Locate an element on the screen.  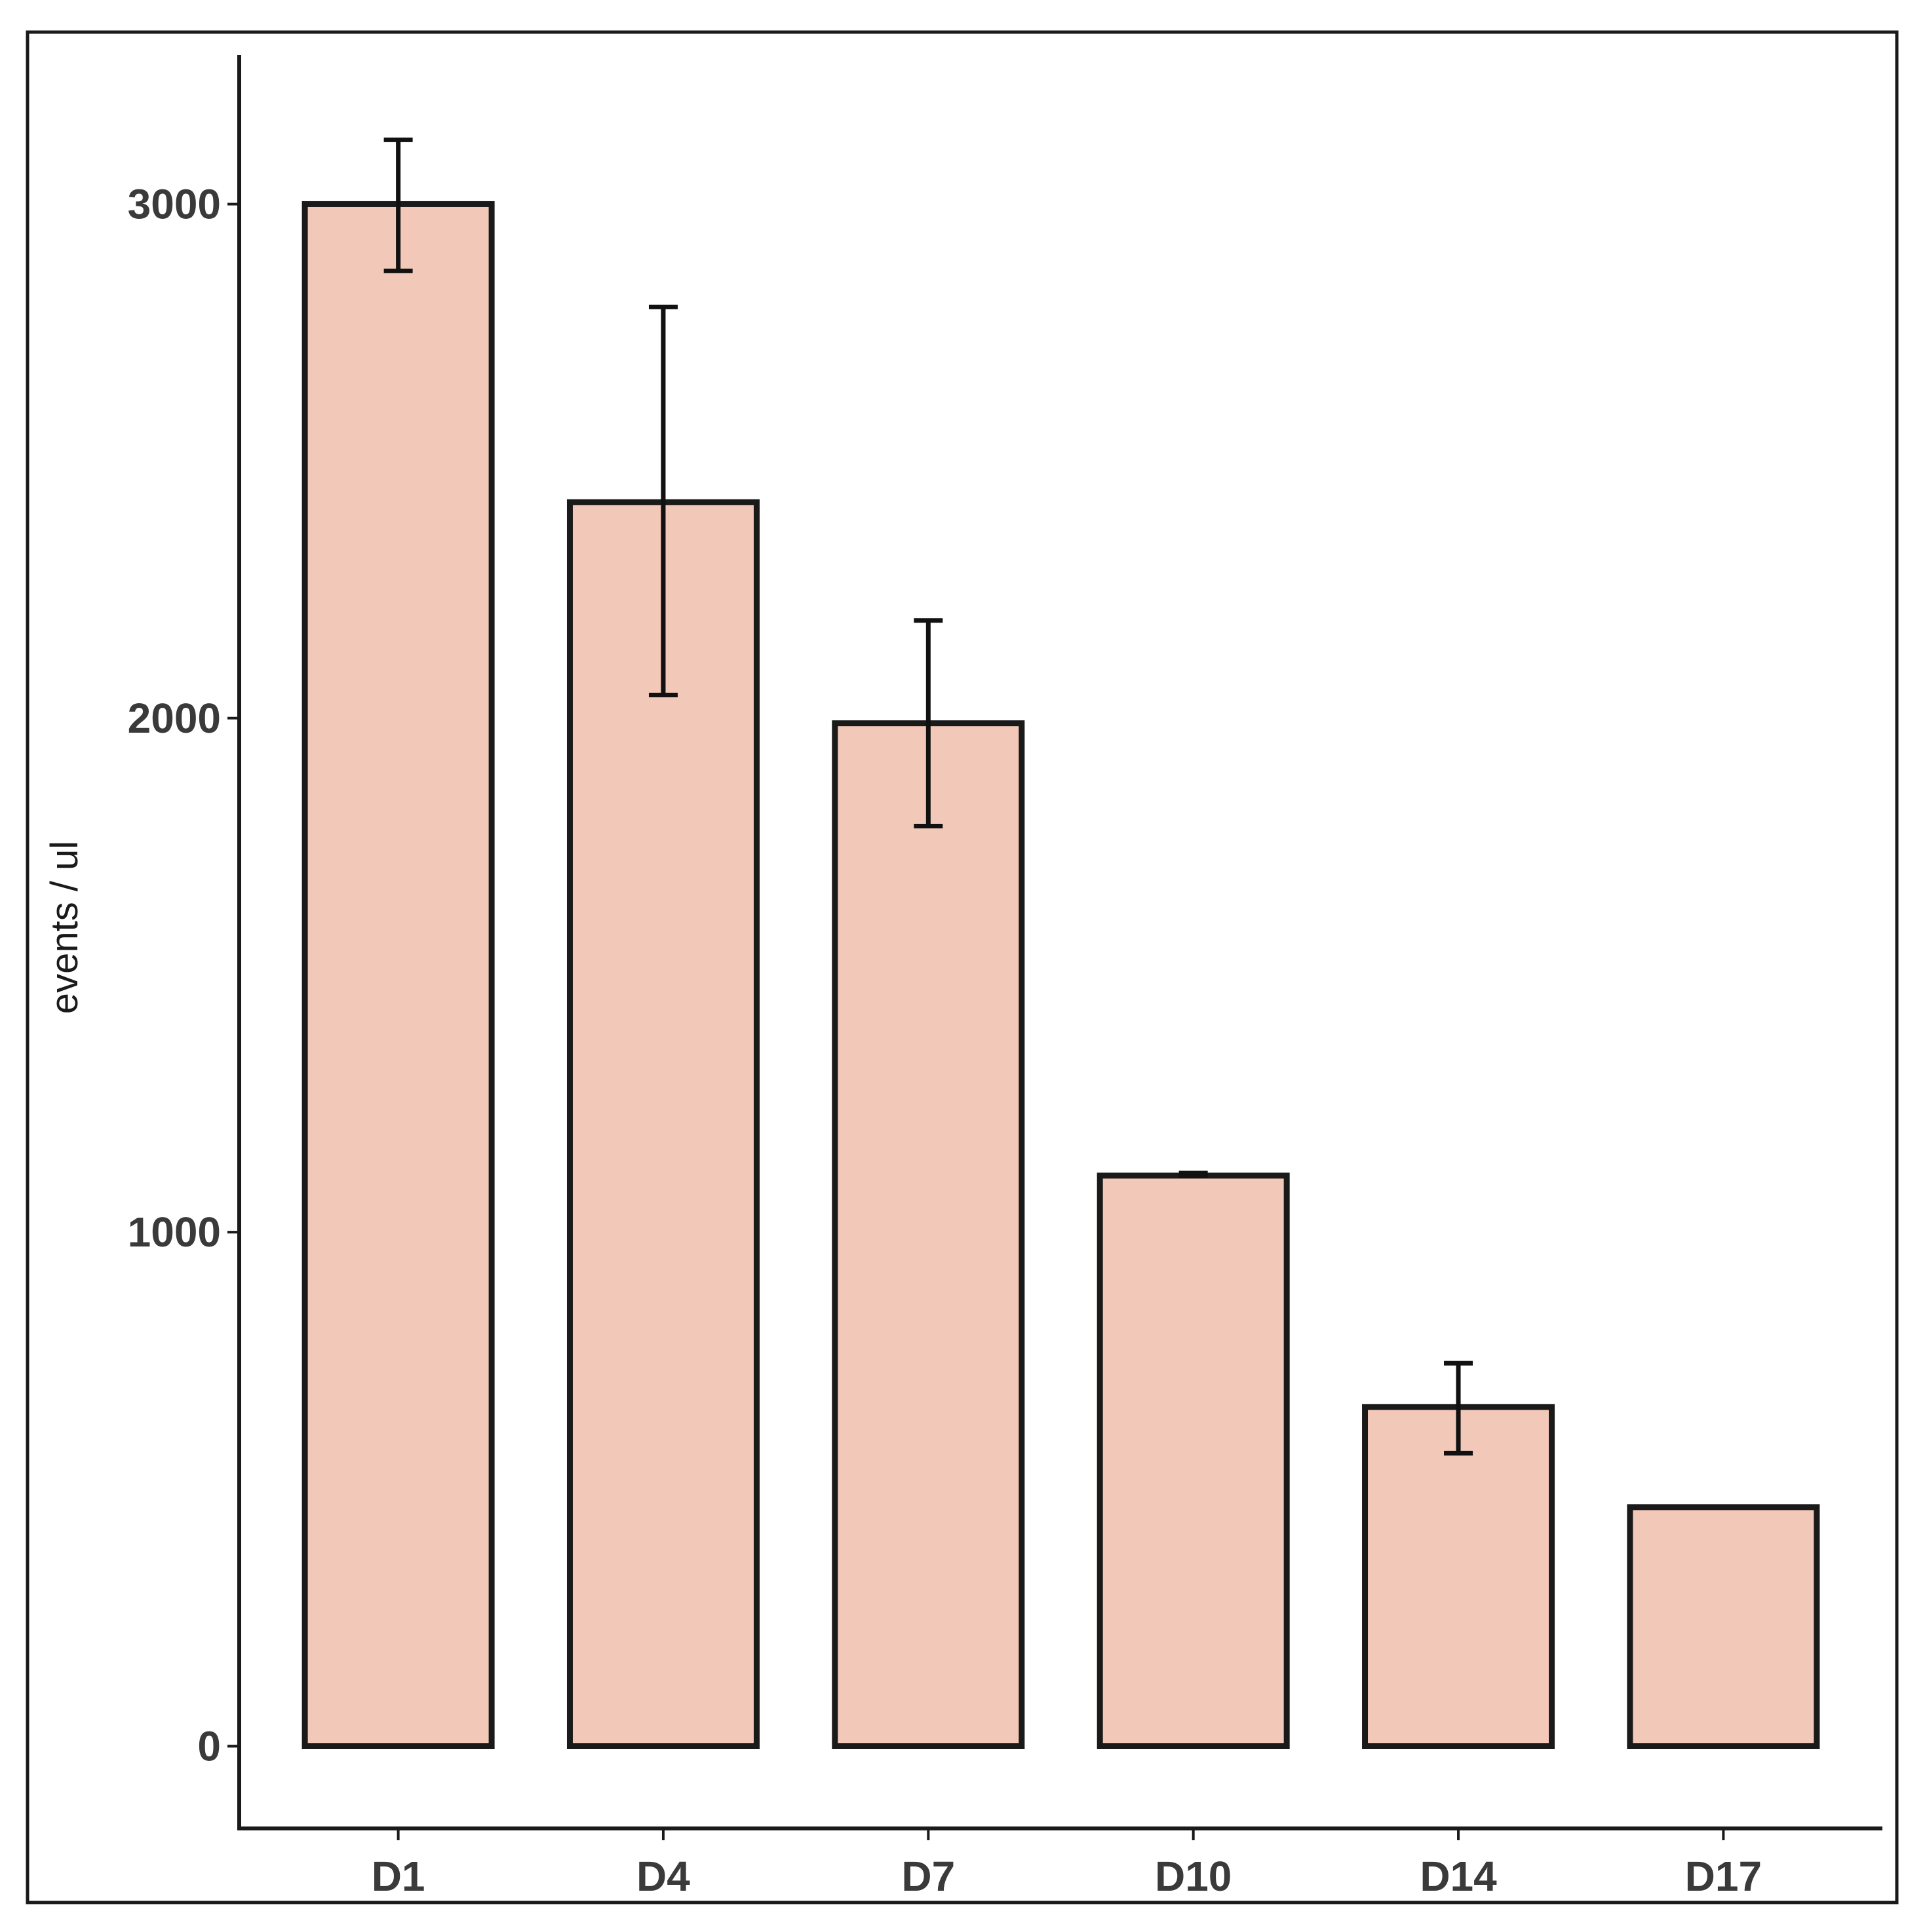
bar-d10 is located at coordinates (1194, 1461).